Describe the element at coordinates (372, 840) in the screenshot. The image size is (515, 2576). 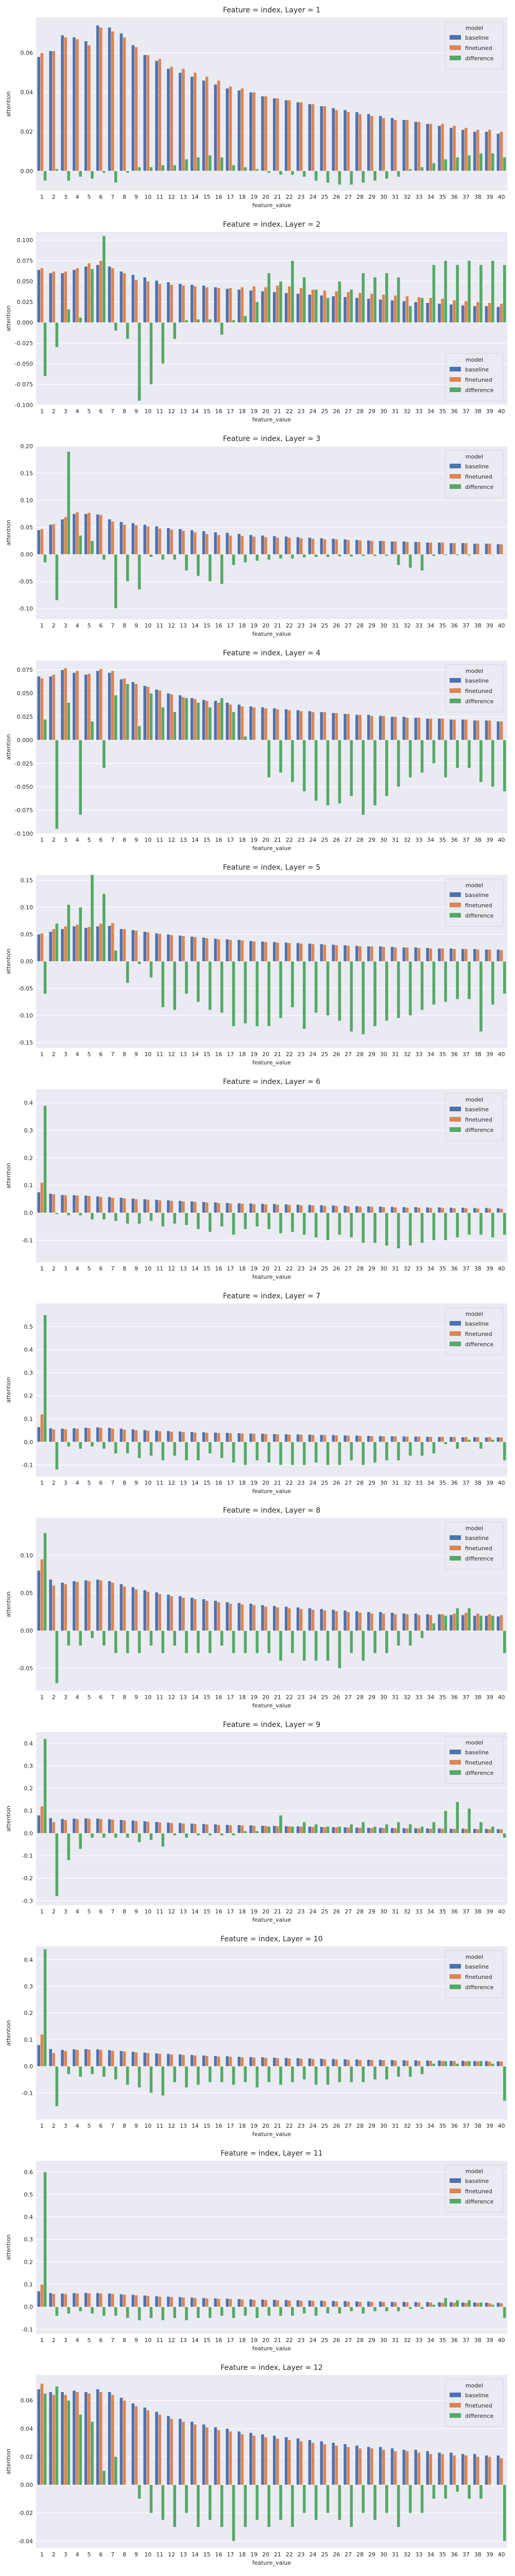
I see `x-tick-label: 29` at that location.